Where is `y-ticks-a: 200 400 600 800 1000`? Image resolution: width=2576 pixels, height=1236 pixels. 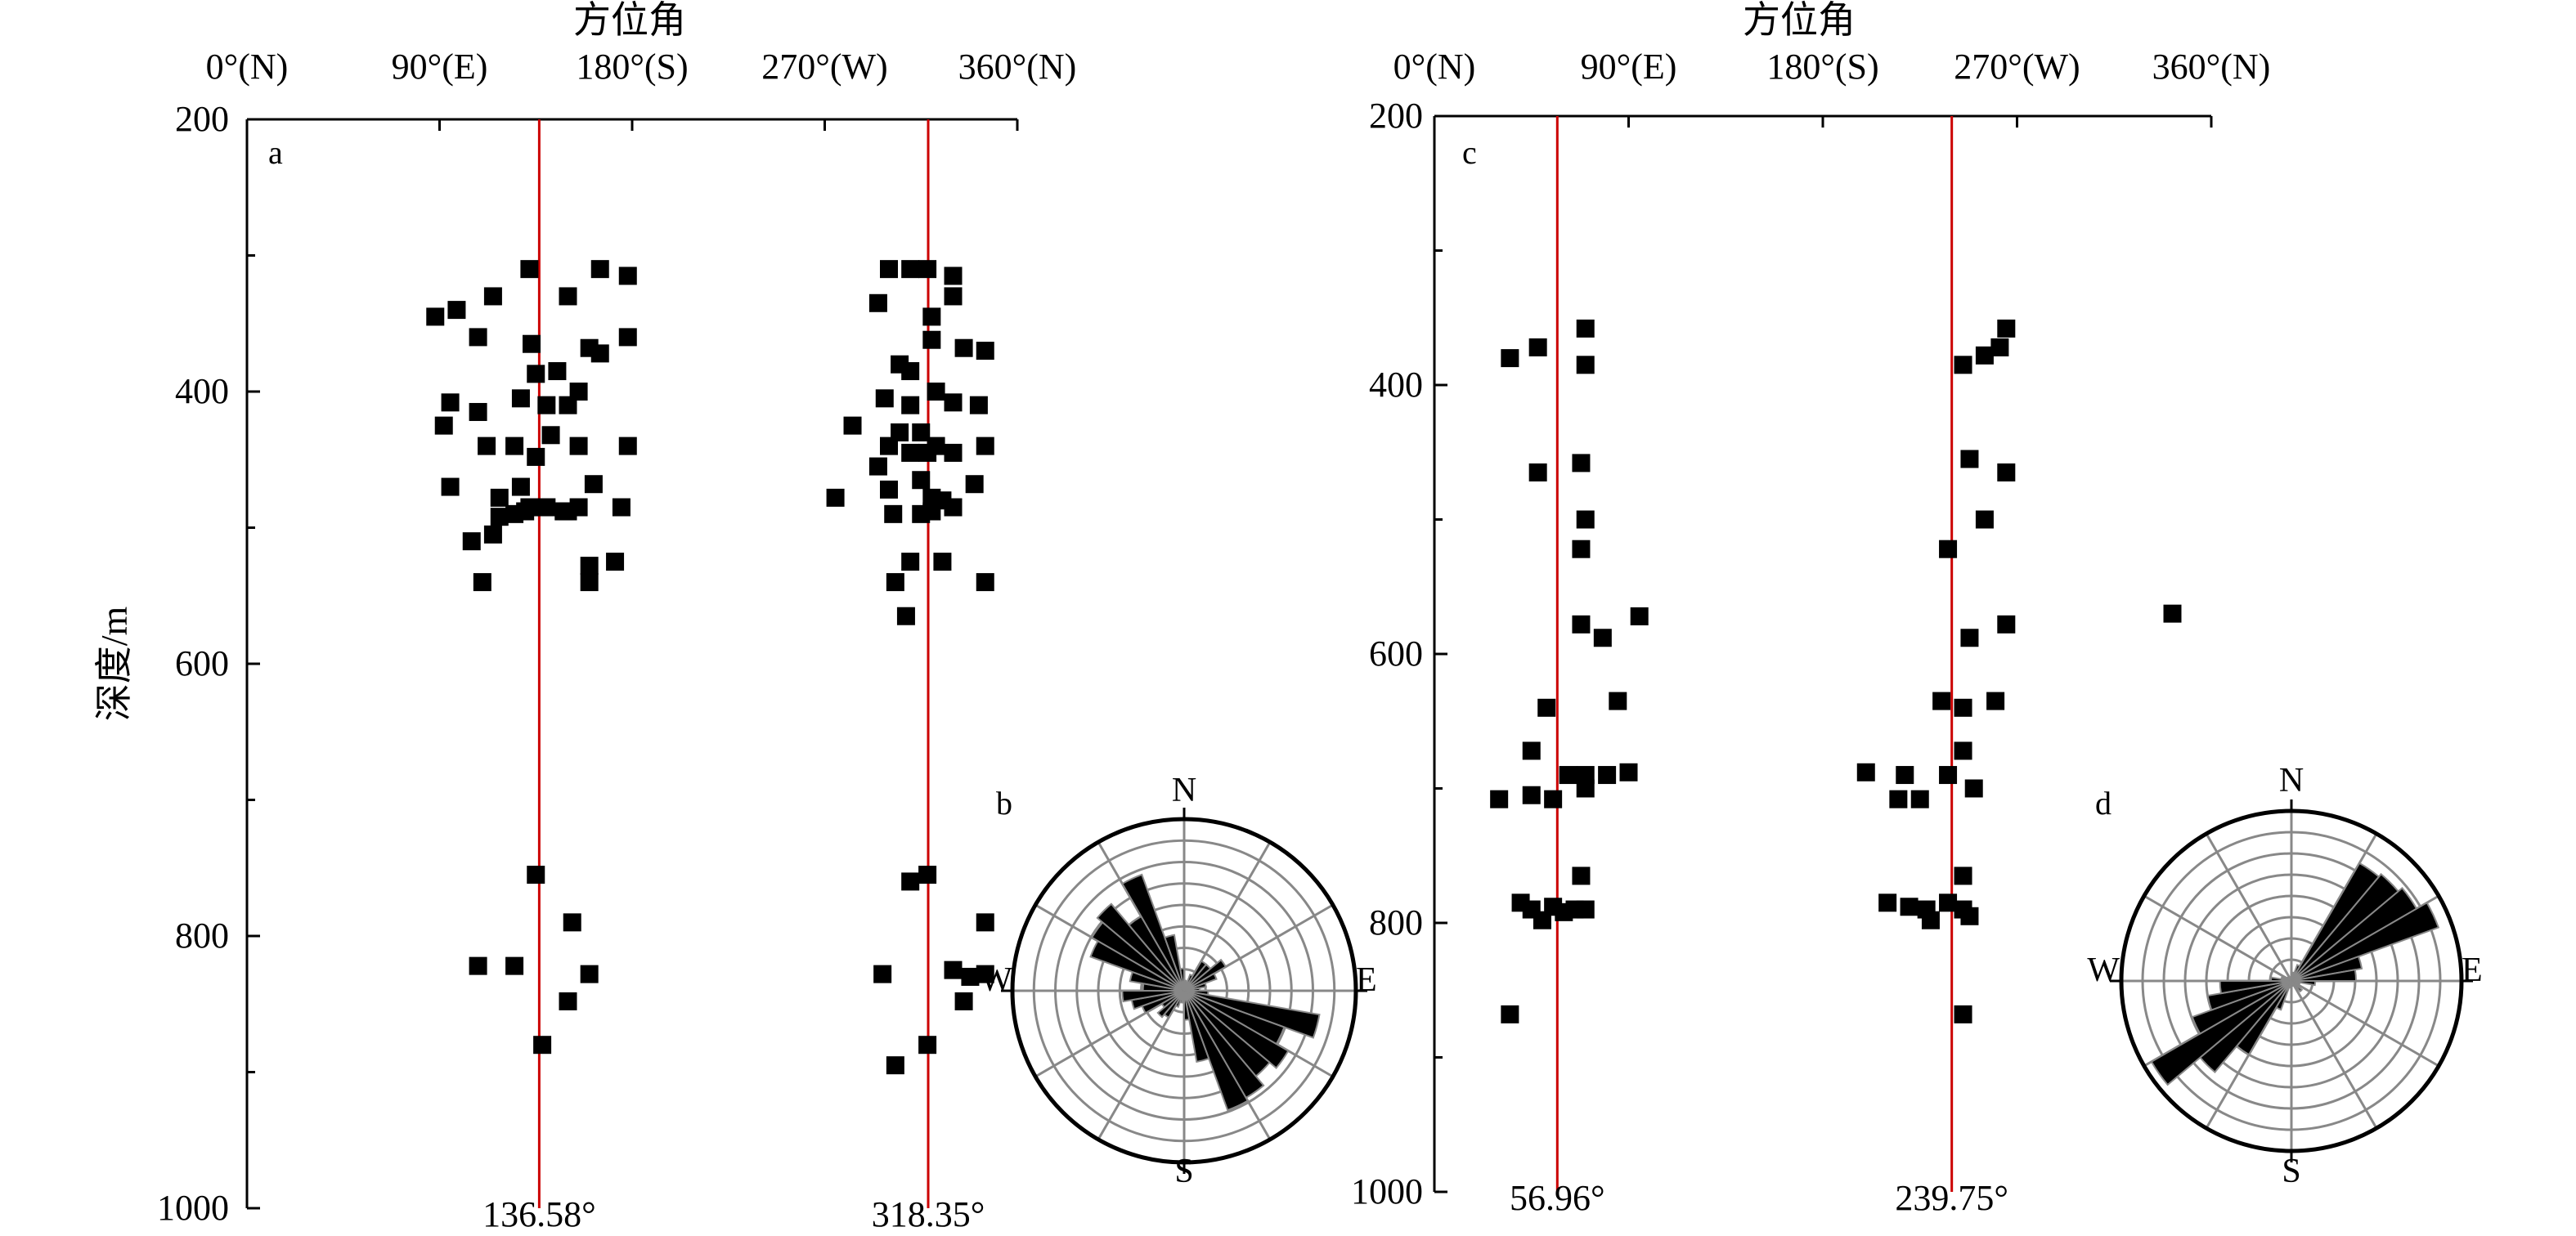 y-ticks-a: 200 400 600 800 1000 is located at coordinates (208, 663).